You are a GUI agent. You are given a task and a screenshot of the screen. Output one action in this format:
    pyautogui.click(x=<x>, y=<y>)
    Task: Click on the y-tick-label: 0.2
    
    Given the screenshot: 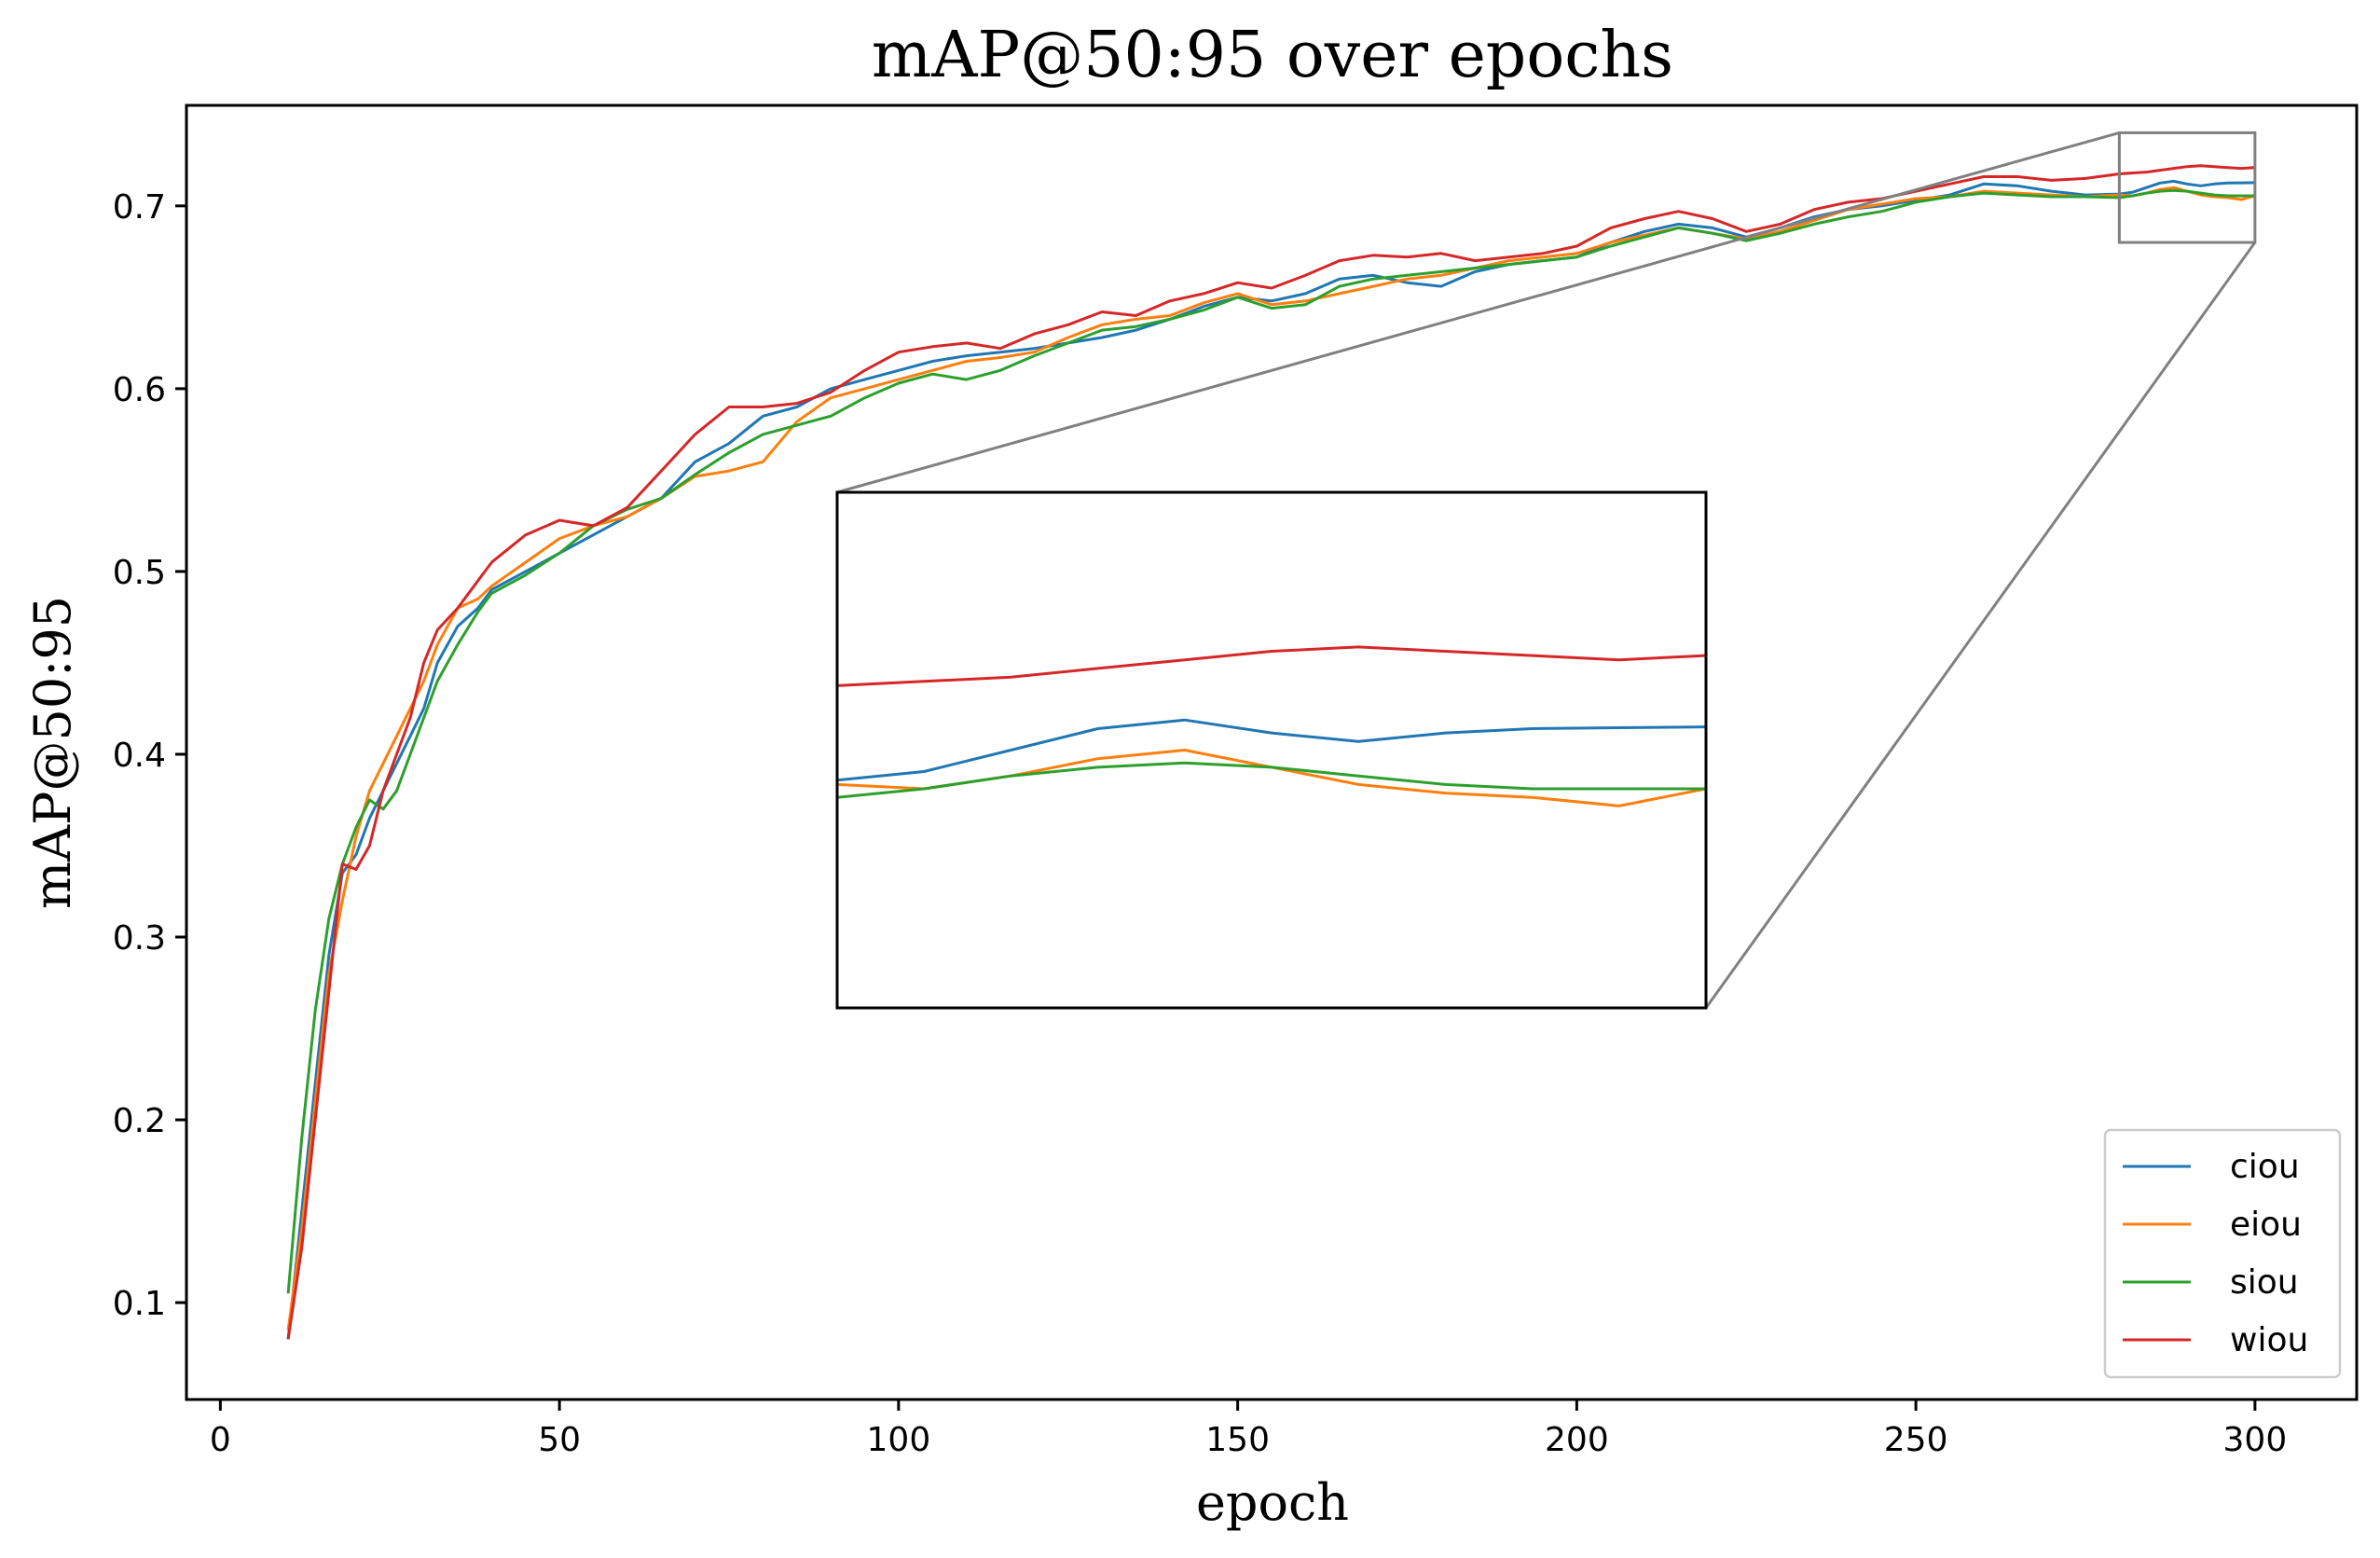 What is the action you would take?
    pyautogui.click(x=139, y=1121)
    